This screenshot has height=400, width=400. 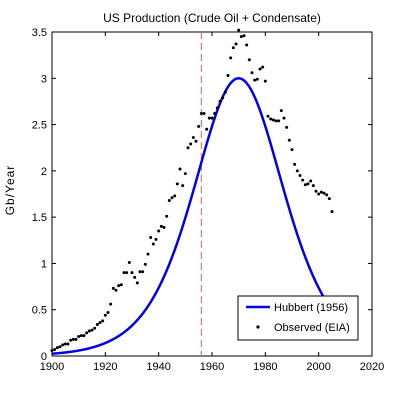 I want to click on x-tick-label: 1980, so click(x=265, y=367).